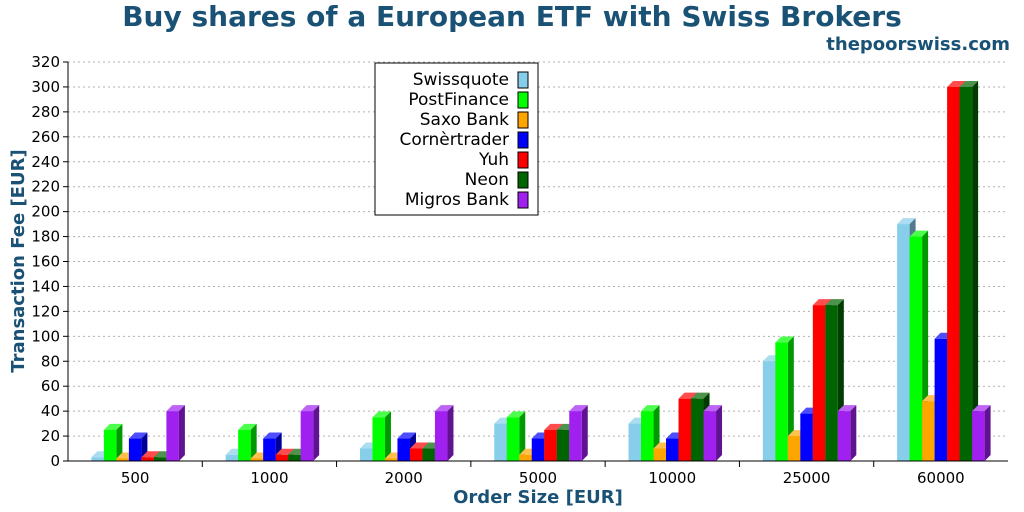  What do you see at coordinates (50, 361) in the screenshot?
I see `y-tick-label: 80` at bounding box center [50, 361].